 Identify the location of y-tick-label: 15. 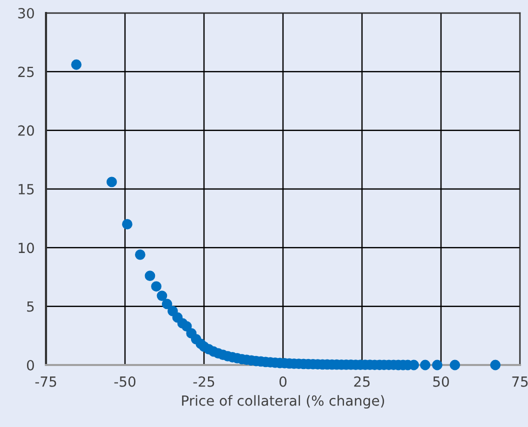
(26, 189).